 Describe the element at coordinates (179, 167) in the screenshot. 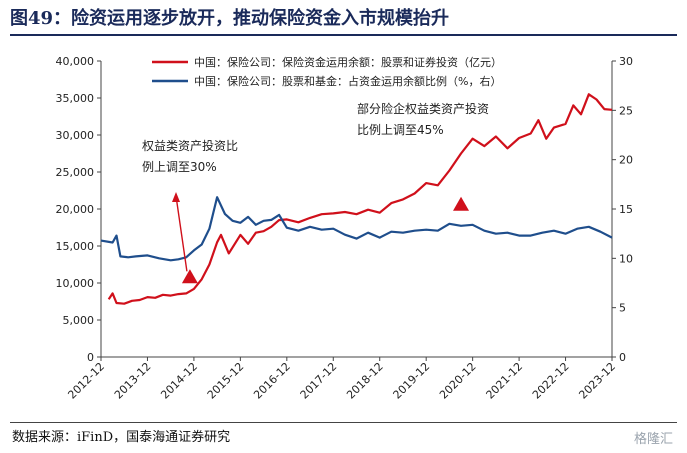

I see `annotation-text: 例上调至30%` at that location.